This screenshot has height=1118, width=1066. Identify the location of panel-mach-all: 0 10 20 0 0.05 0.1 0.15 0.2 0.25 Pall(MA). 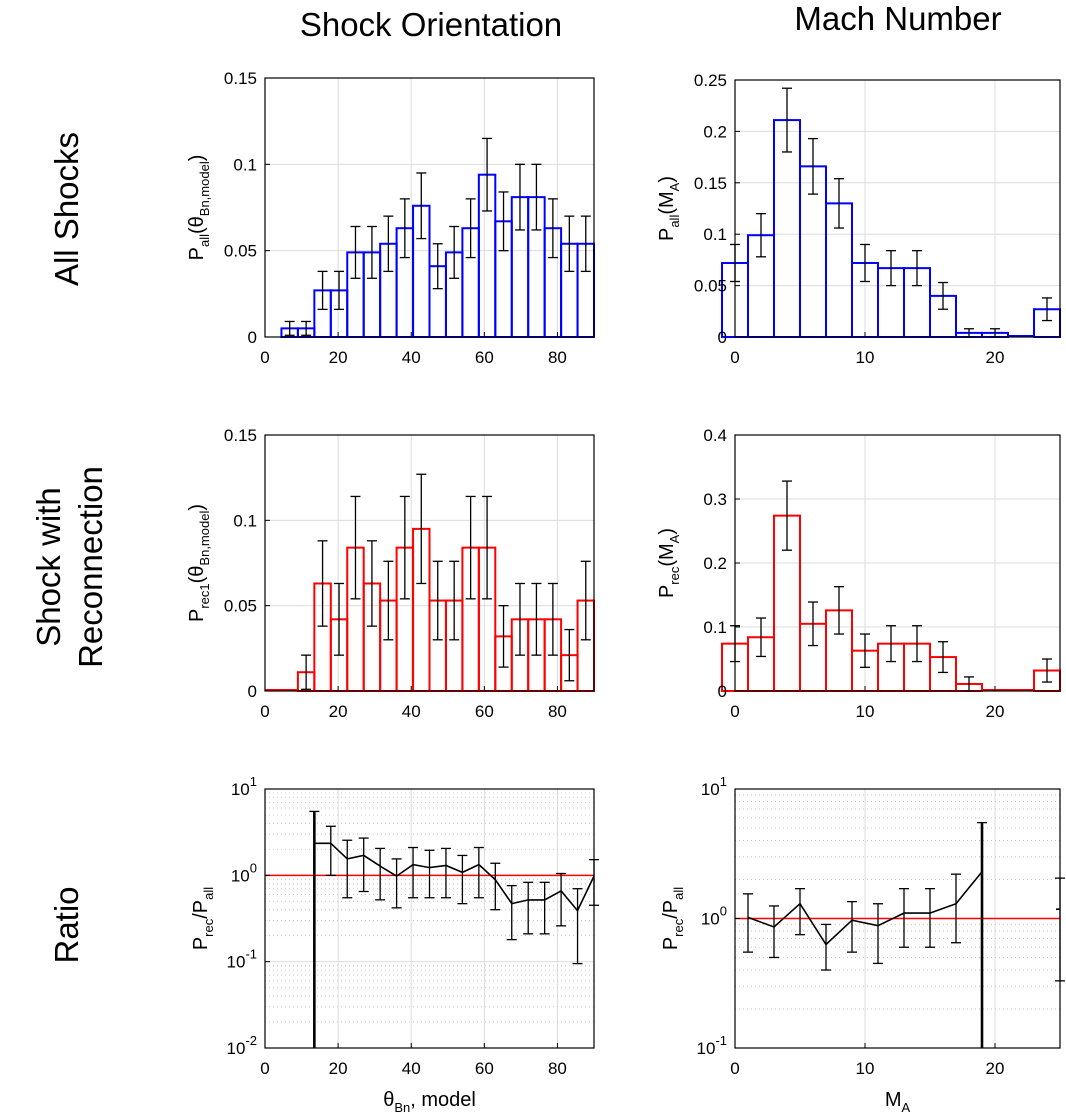
(858, 219).